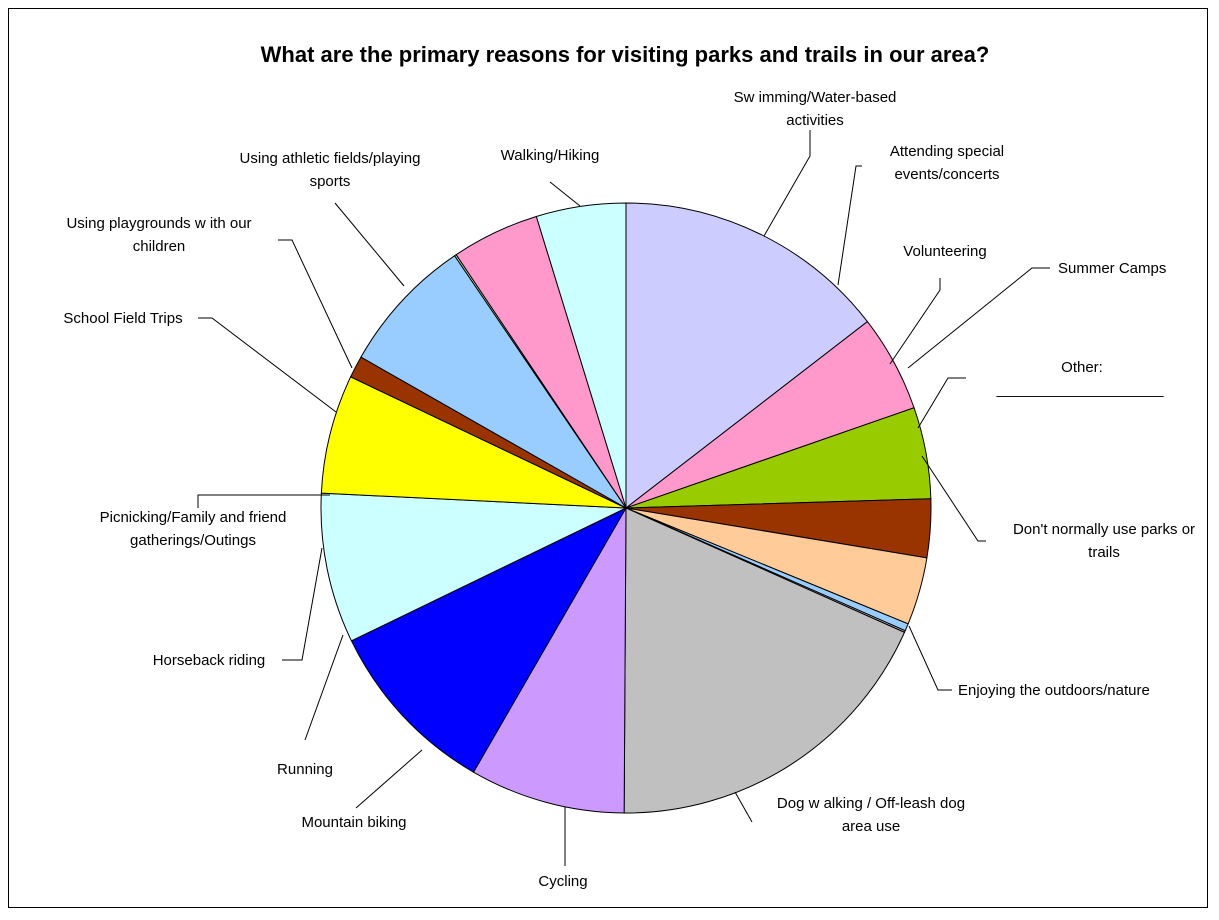 The height and width of the screenshot is (920, 1219). What do you see at coordinates (1104, 552) in the screenshot?
I see `label-dontuse-line2: trails` at bounding box center [1104, 552].